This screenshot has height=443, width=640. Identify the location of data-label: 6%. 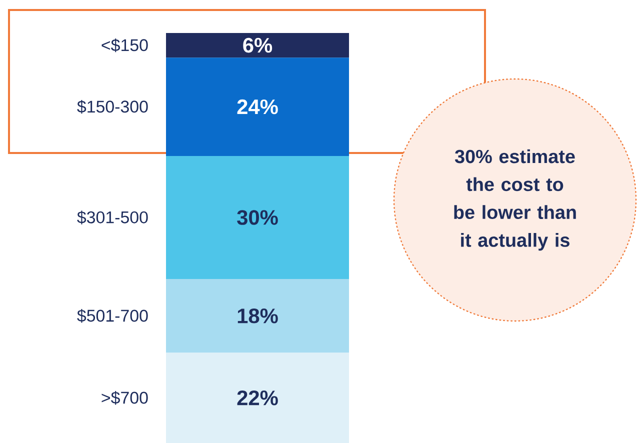
(257, 45).